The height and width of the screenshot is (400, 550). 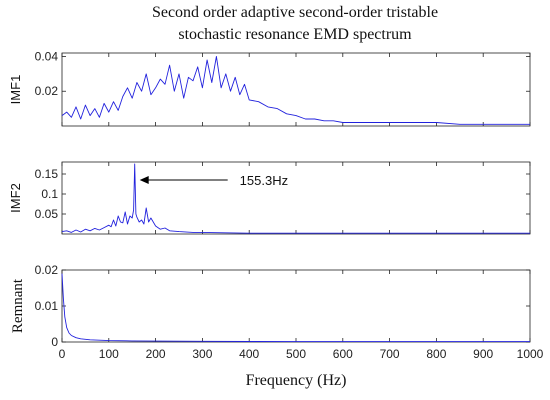 I want to click on remnant-ytick-label: 0, so click(x=54, y=342).